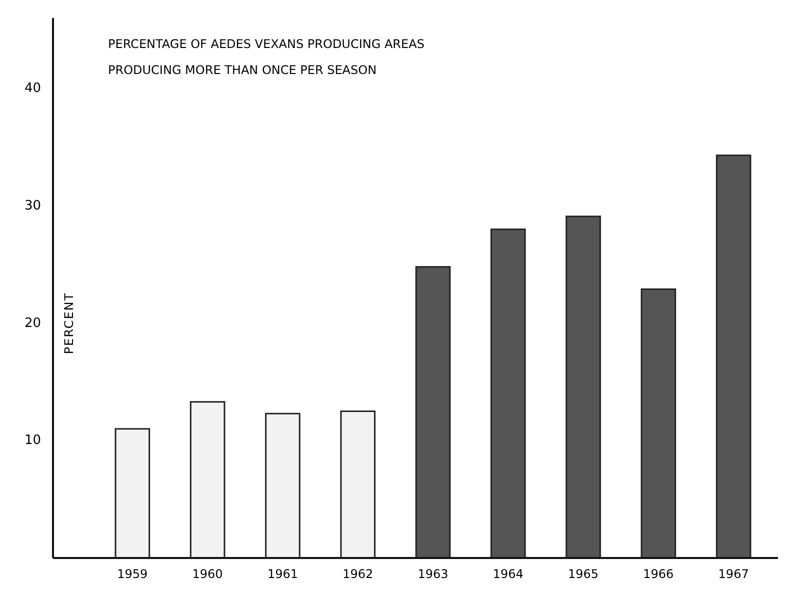 This screenshot has width=804, height=604. I want to click on x-tick-label: 1966, so click(658, 574).